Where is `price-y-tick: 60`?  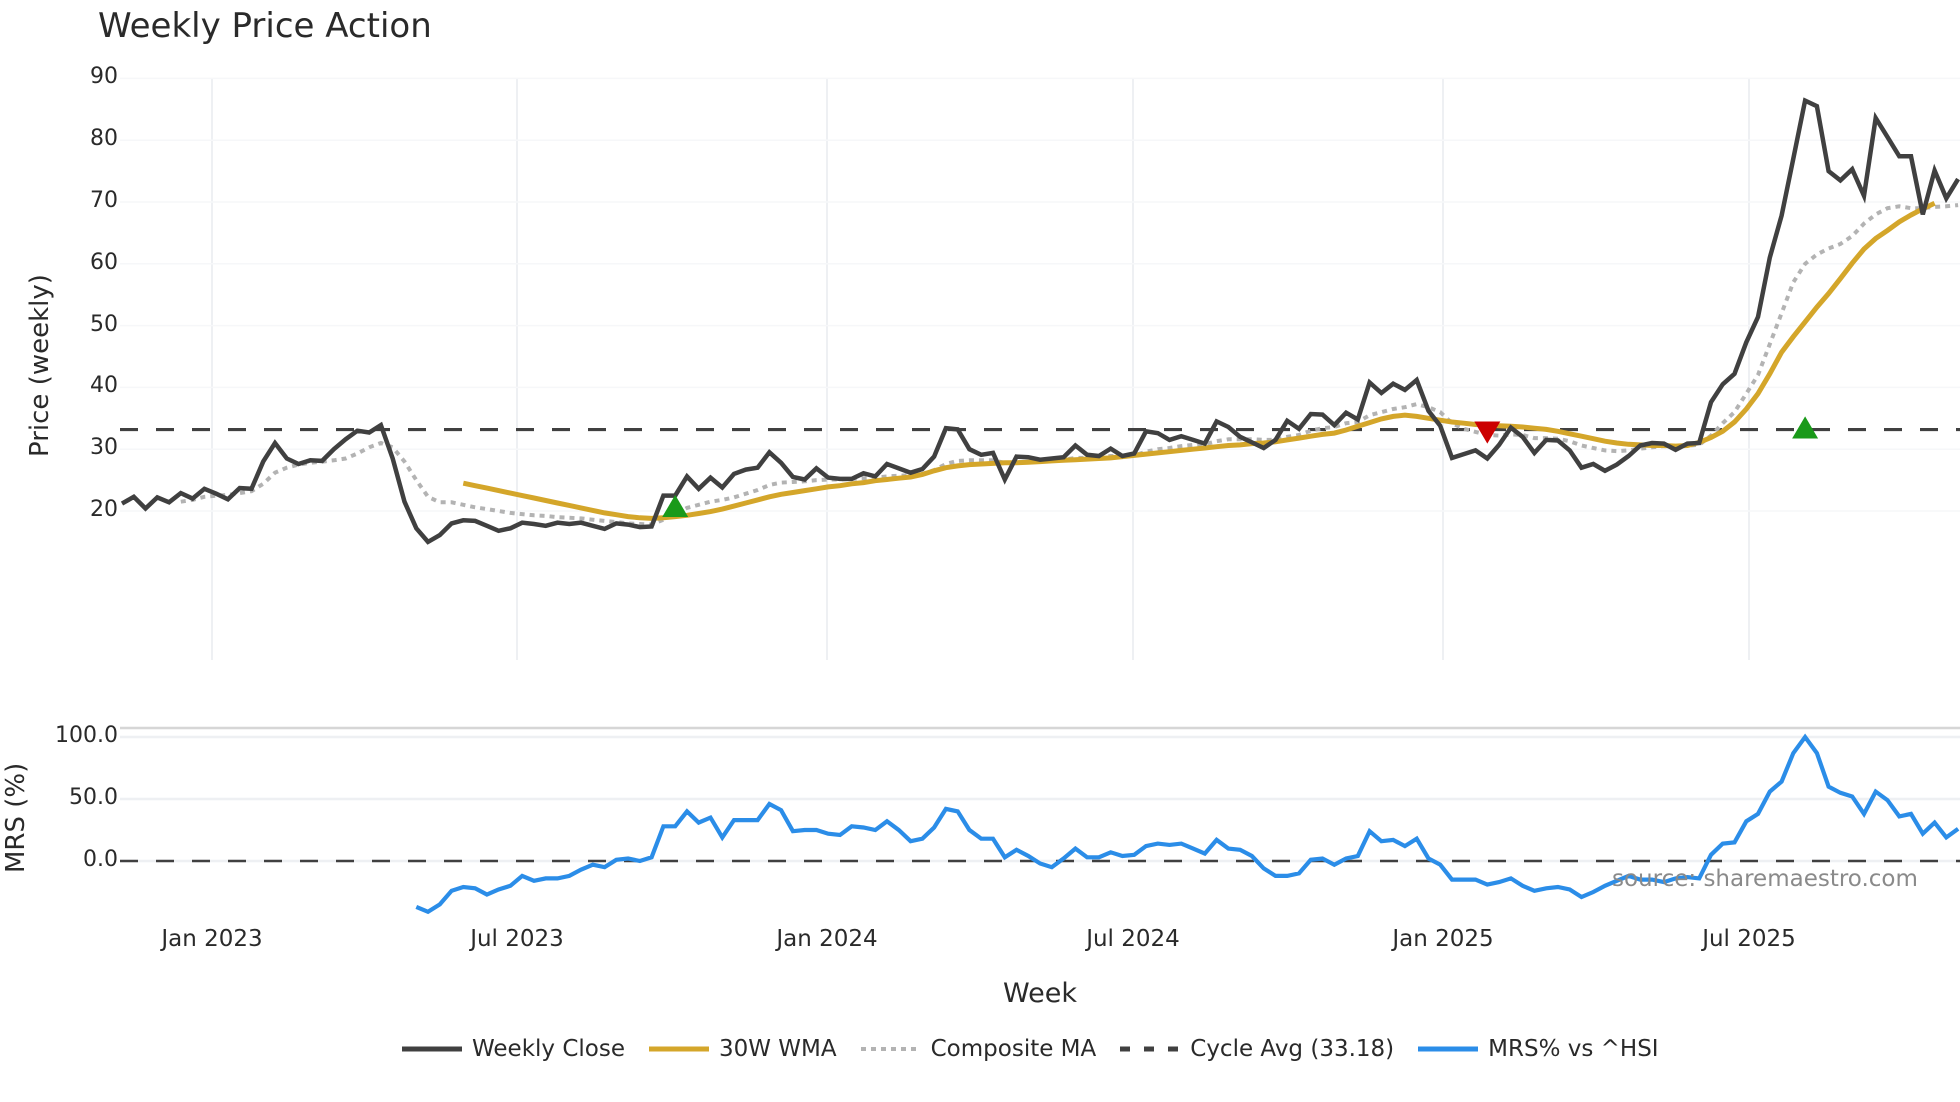
price-y-tick: 60 is located at coordinates (104, 262).